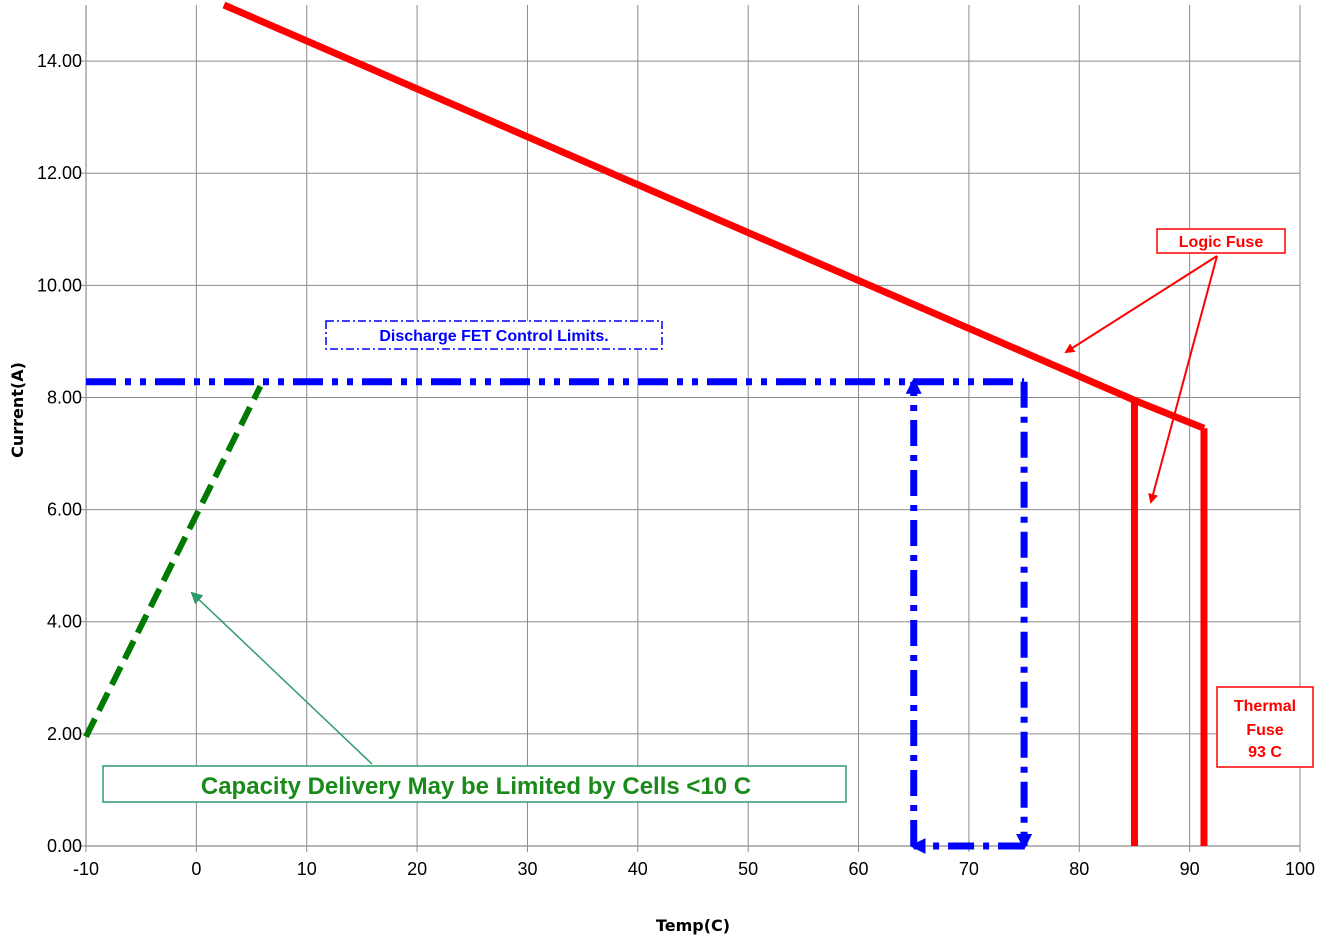 The image size is (1341, 943). Describe the element at coordinates (638, 869) in the screenshot. I see `x-tick-label: 40` at that location.